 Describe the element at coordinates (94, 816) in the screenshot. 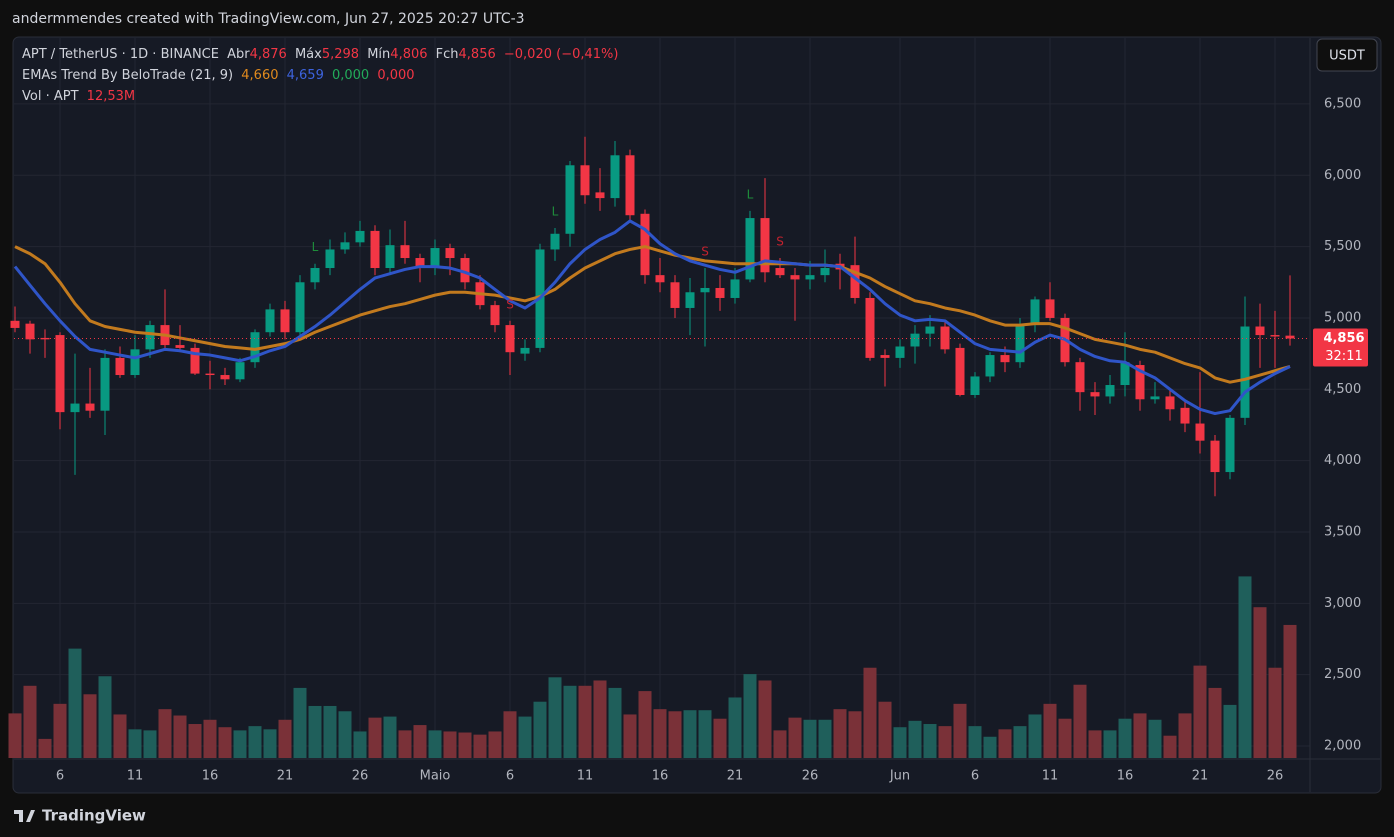

I see `logo-text: TradingView` at that location.